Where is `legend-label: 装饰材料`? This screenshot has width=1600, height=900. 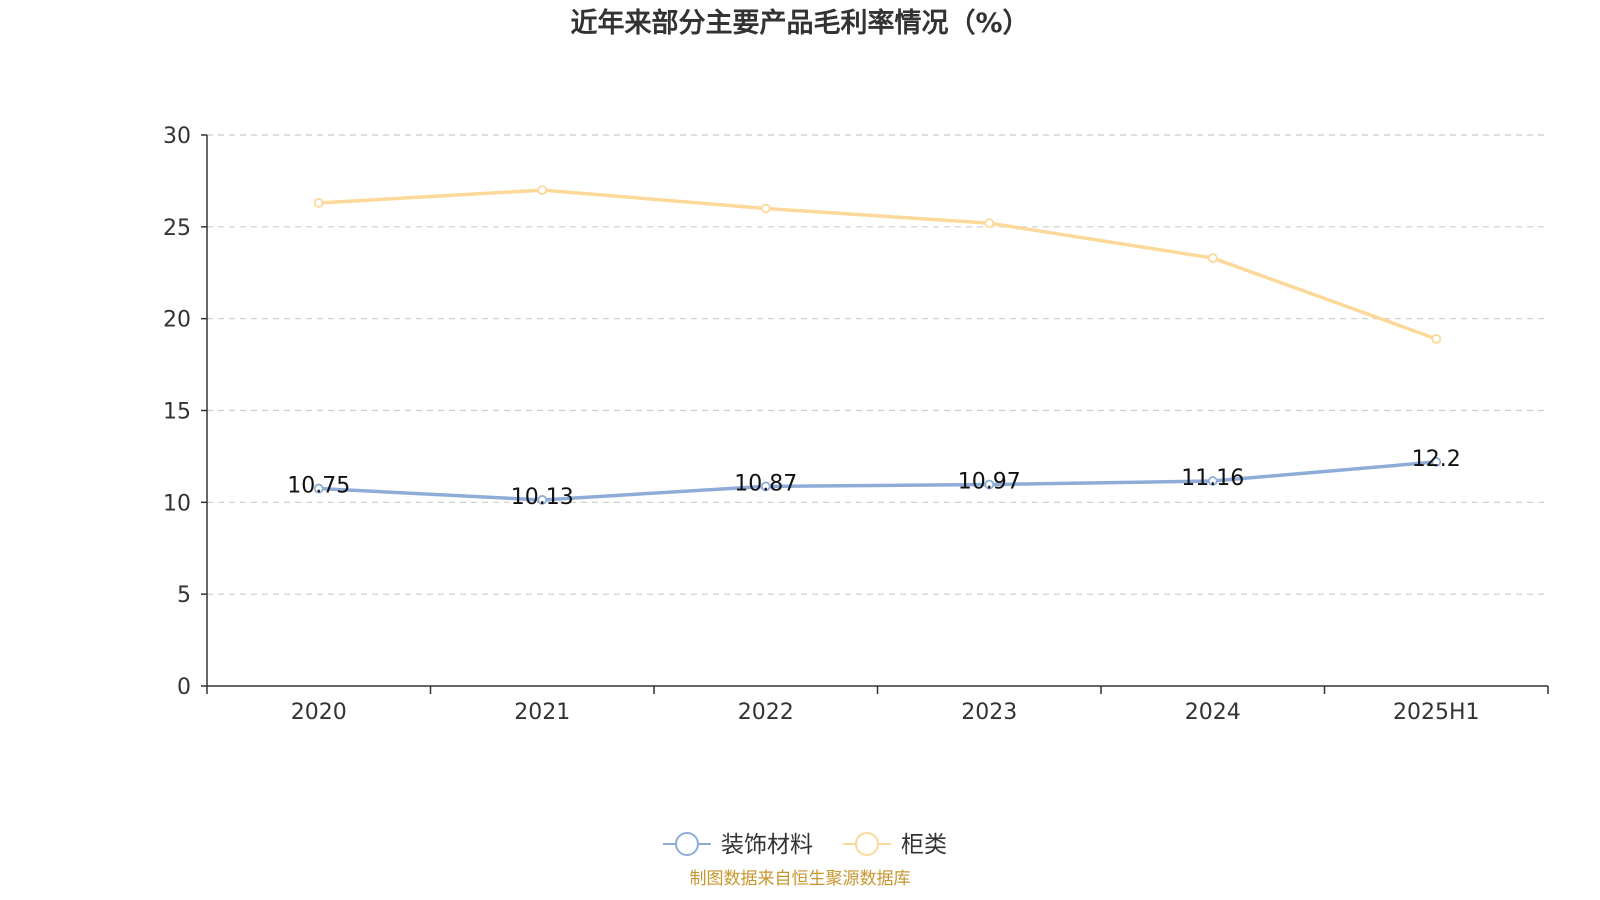 legend-label: 装饰材料 is located at coordinates (767, 845).